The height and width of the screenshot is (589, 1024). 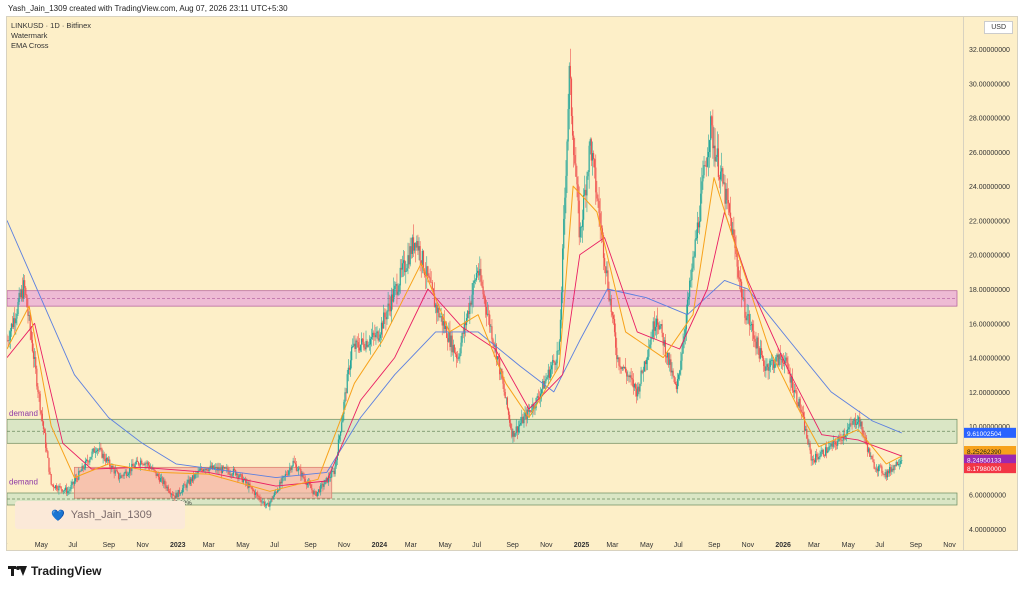 What do you see at coordinates (54, 571) in the screenshot?
I see `tradingview-footer: TradingView` at bounding box center [54, 571].